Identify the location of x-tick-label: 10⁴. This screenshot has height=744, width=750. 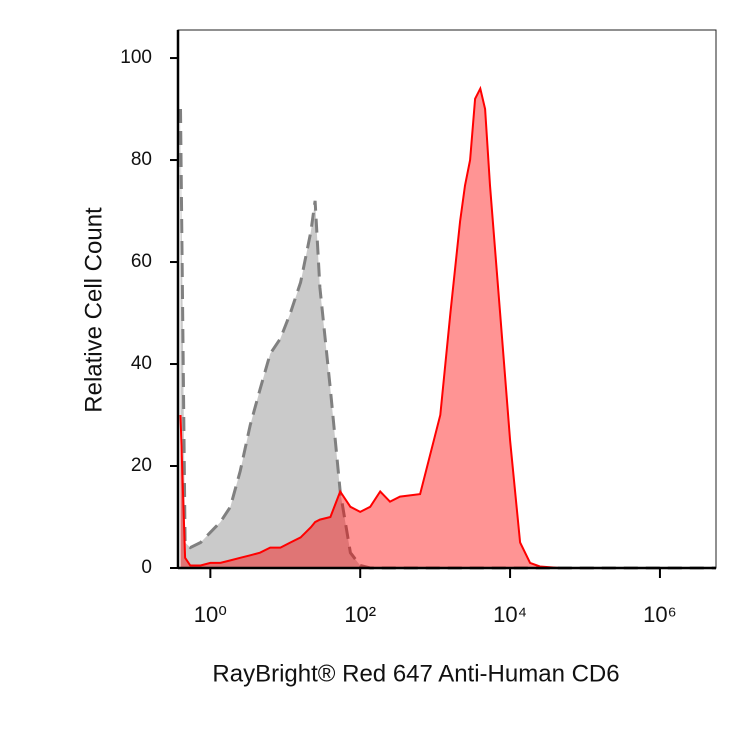
(510, 614).